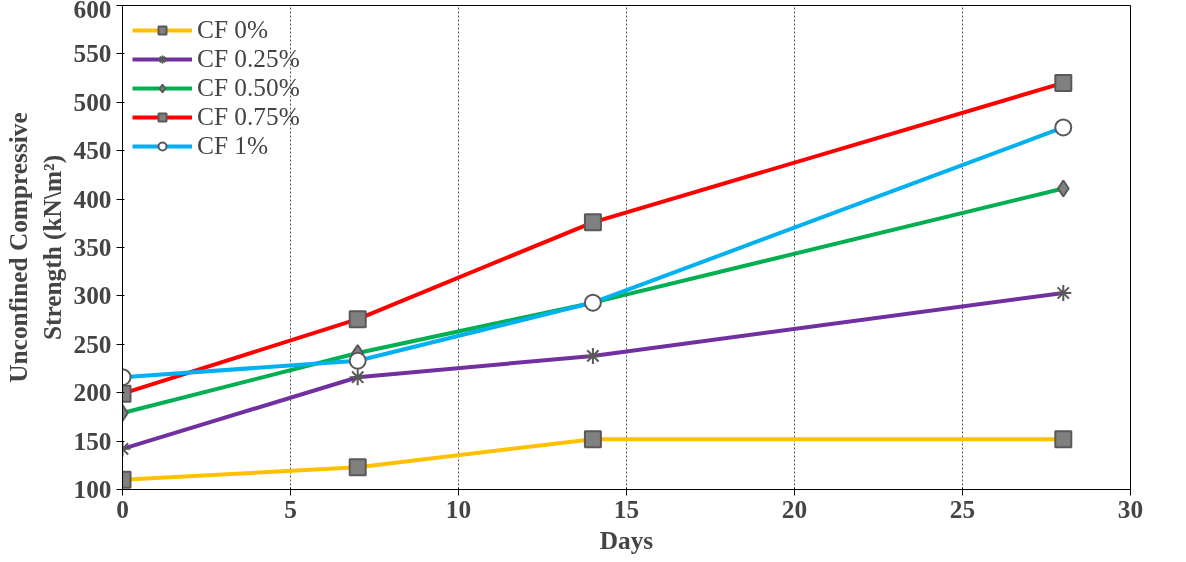 Image resolution: width=1186 pixels, height=562 pixels. What do you see at coordinates (1130, 508) in the screenshot?
I see `x-tick-label: 30` at bounding box center [1130, 508].